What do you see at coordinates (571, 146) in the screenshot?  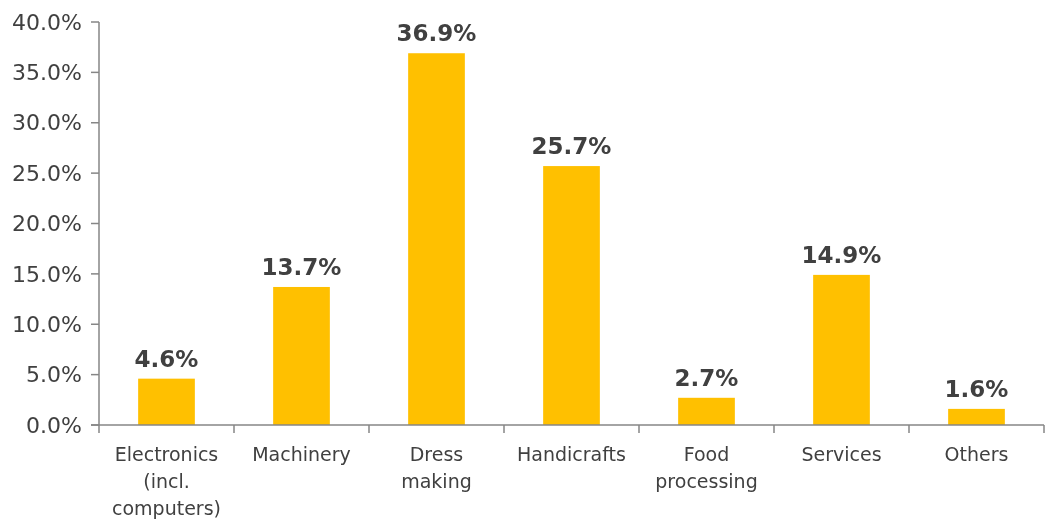 I see `data-label: 25.7%` at bounding box center [571, 146].